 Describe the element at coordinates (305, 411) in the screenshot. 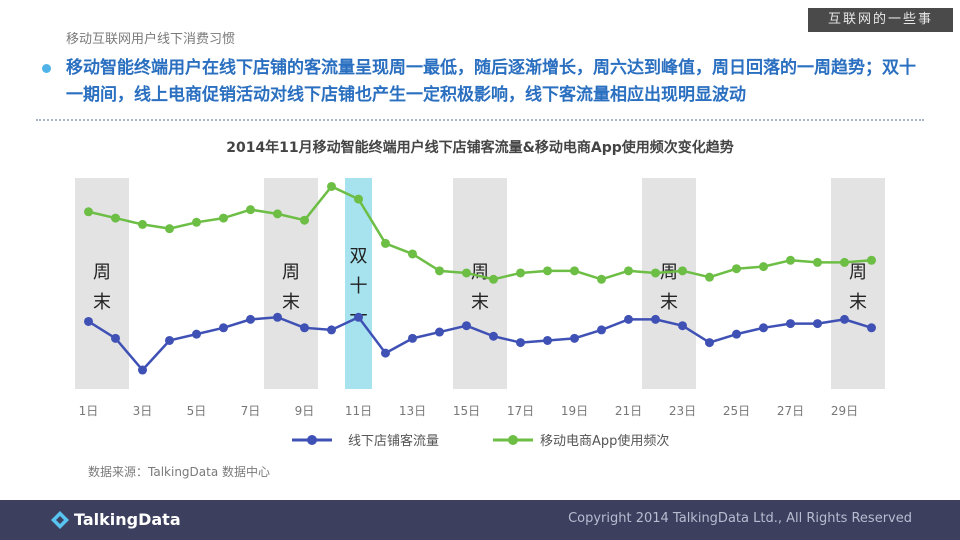

I see `x-tick-4: 9日` at that location.